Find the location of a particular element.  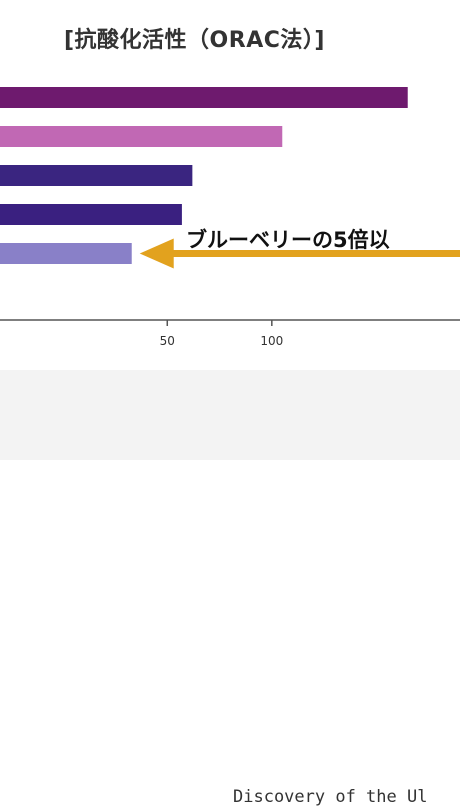

x-tick-label-100: 100 is located at coordinates (271, 341).